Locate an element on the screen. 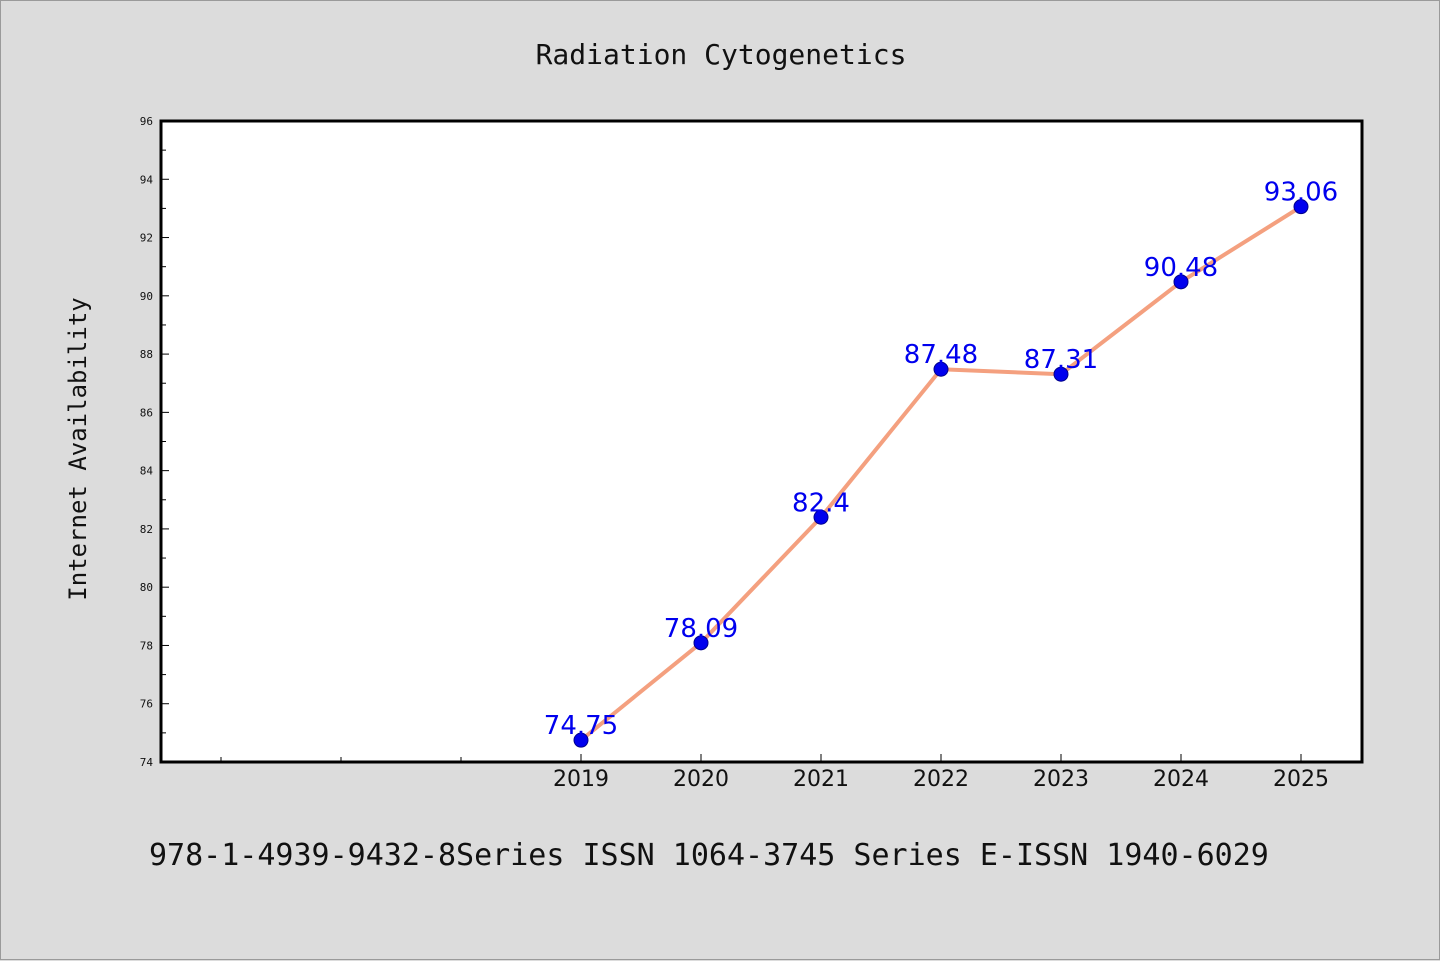  x-axis: 2019 2020 2021 2022 2023 2024 2025 is located at coordinates (774, 773).